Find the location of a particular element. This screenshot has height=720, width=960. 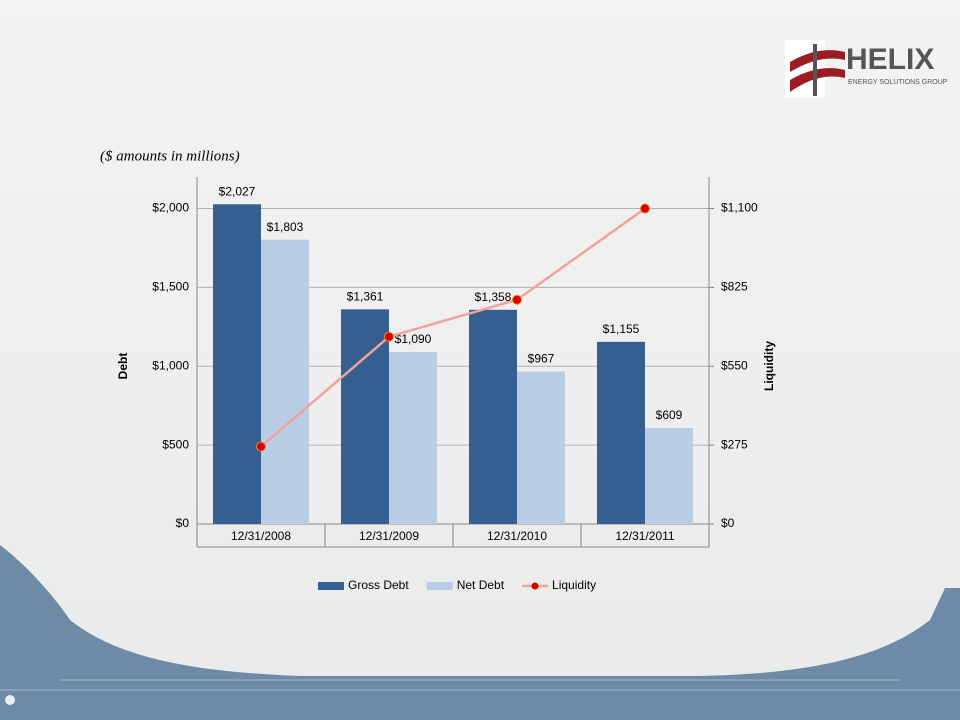

y2-tick-label: $550 is located at coordinates (734, 365).